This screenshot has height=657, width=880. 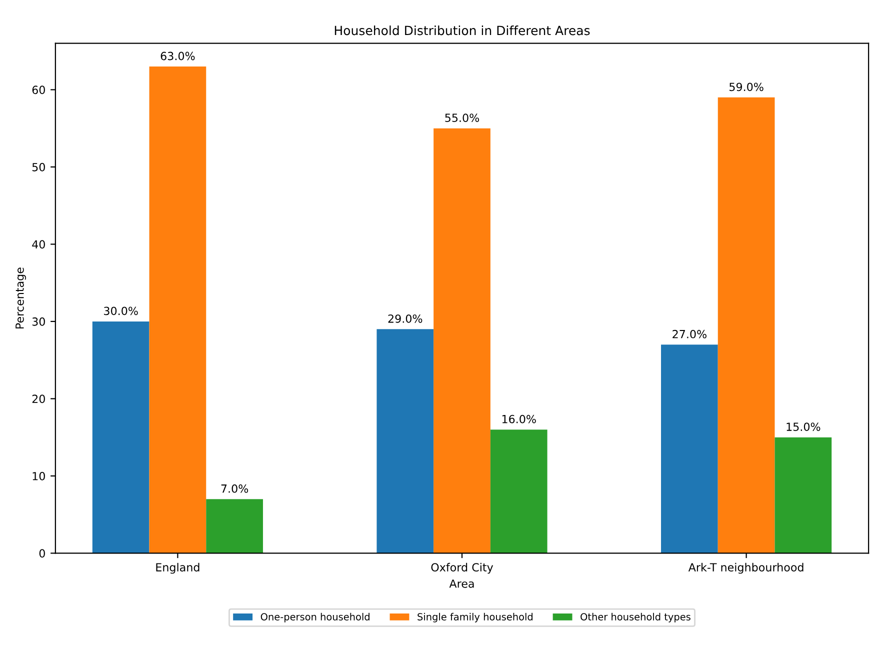 What do you see at coordinates (461, 584) in the screenshot?
I see `x-axis-title: Area` at bounding box center [461, 584].